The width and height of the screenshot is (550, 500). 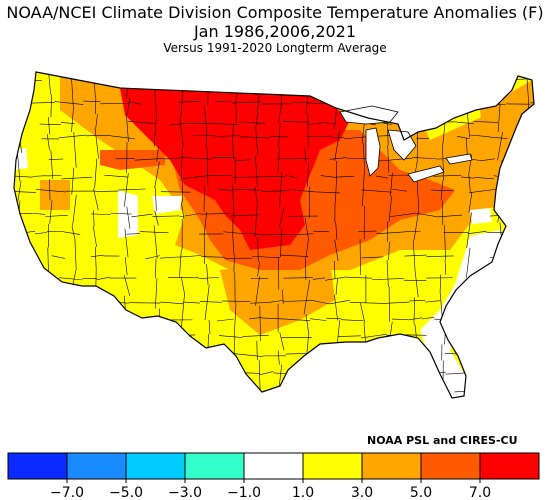 I want to click on lake-erie, so click(x=426, y=174).